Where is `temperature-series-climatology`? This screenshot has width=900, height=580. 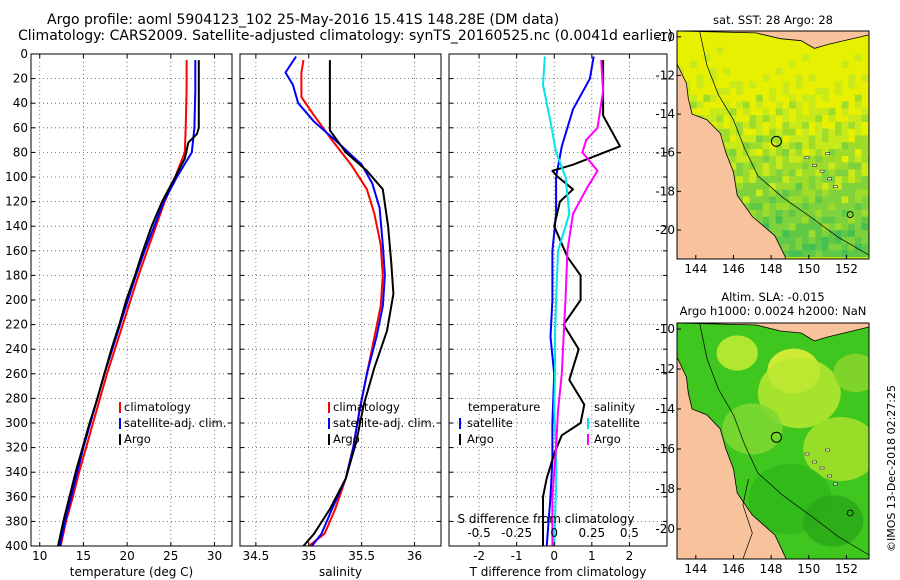
temperature-series-climatology is located at coordinates (123, 303).